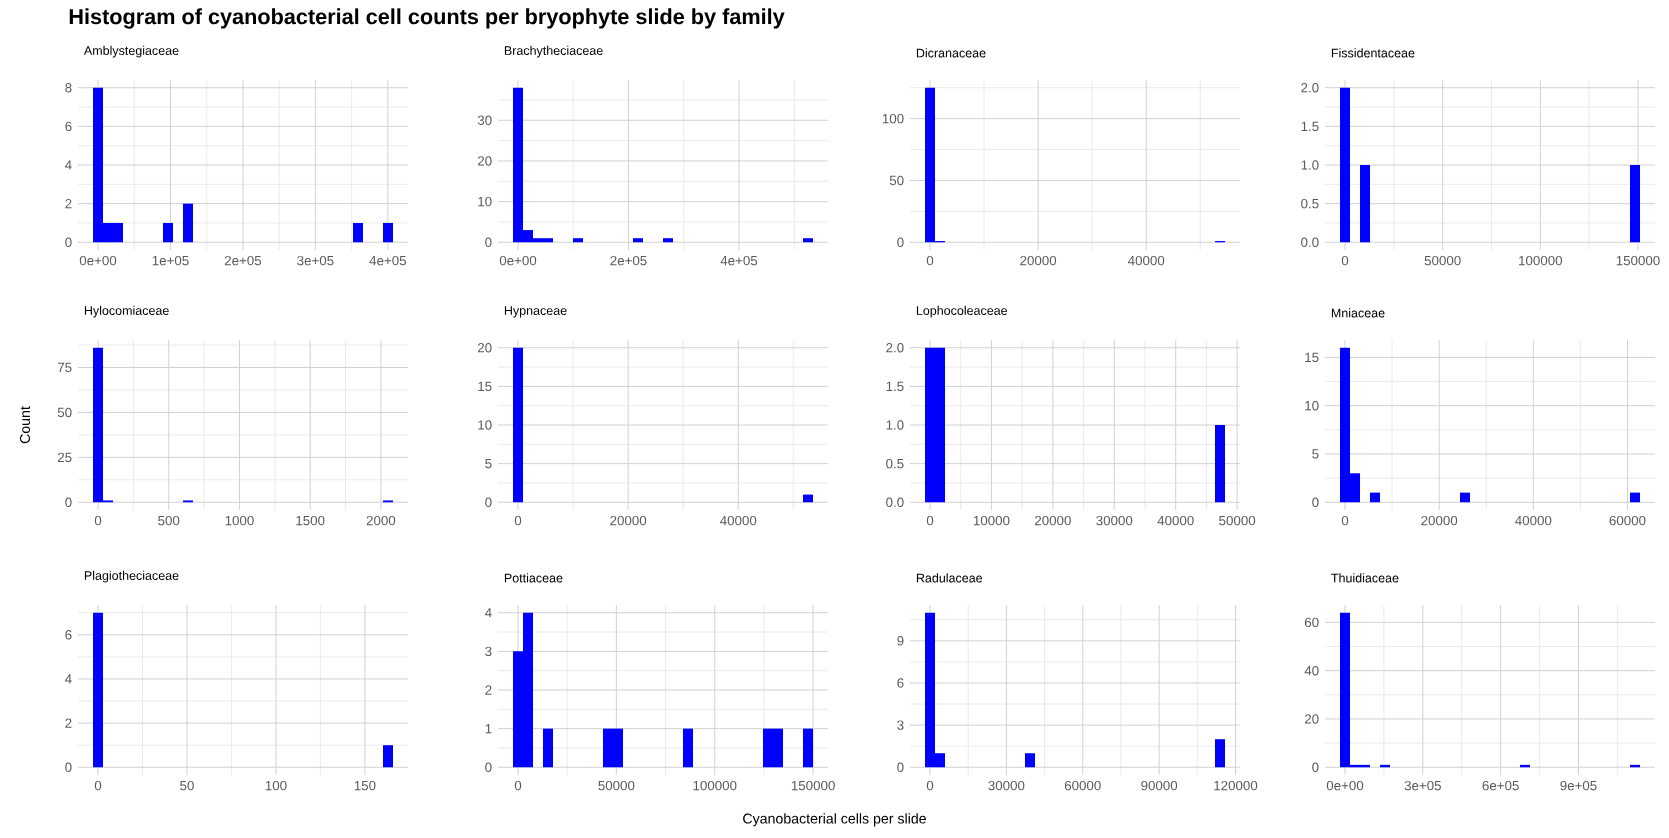 This screenshot has width=1669, height=838. Describe the element at coordinates (1236, 785) in the screenshot. I see `x-tick-label: 120000` at that location.